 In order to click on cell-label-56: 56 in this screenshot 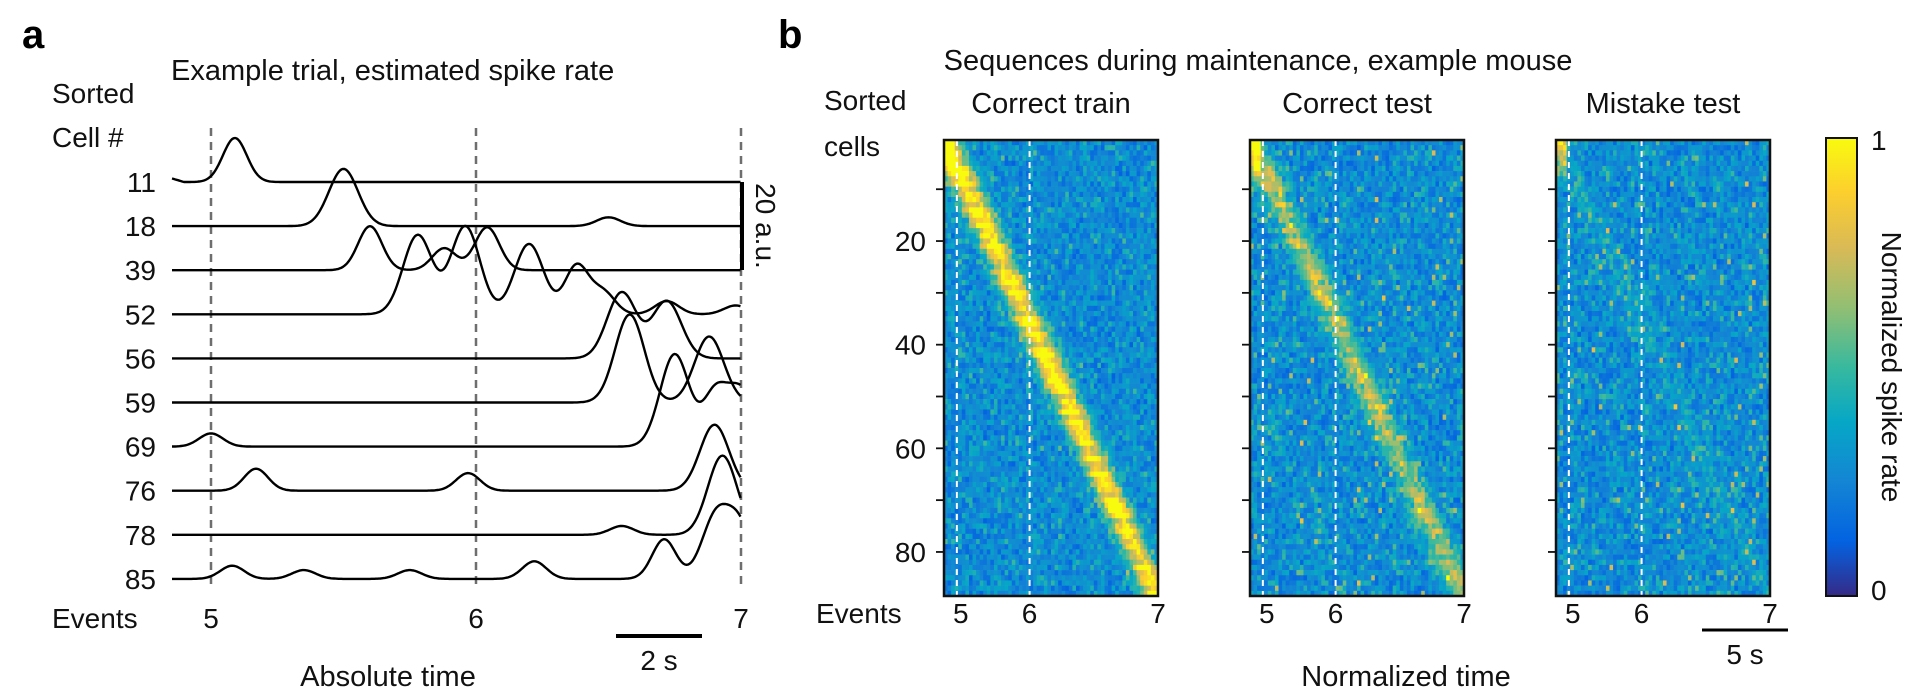, I will do `click(140, 358)`.